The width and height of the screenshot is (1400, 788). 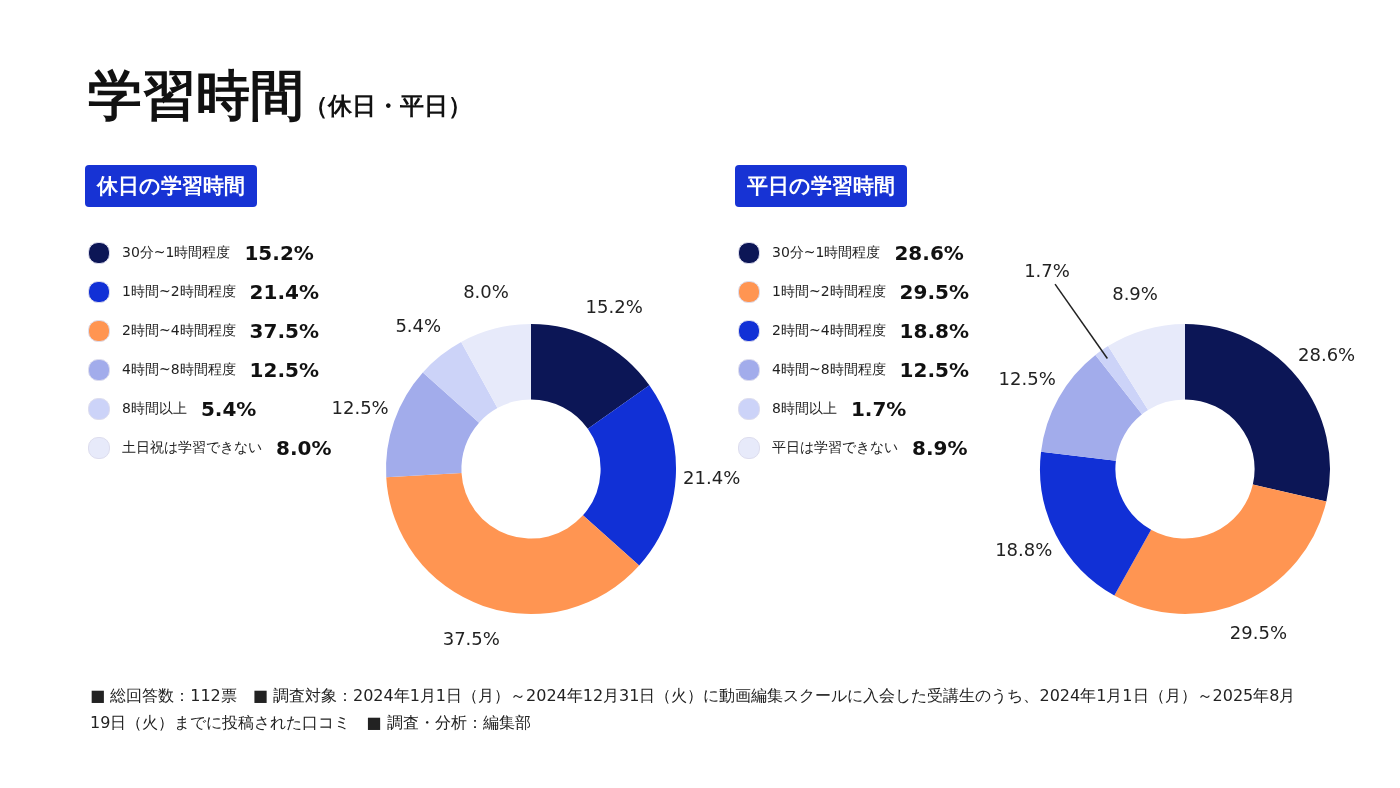 What do you see at coordinates (693, 709) in the screenshot?
I see `text: ■ 総回答数：112票 ■ 調査対象：2024年1月1日（月）～2024年12月31日（火）に動画編集スクールに入会した受講生のうち、2024年1月1日（月）～2025年8月19日（火）までに投稿された口コミ ■ 調査・分析：編集部` at bounding box center [693, 709].